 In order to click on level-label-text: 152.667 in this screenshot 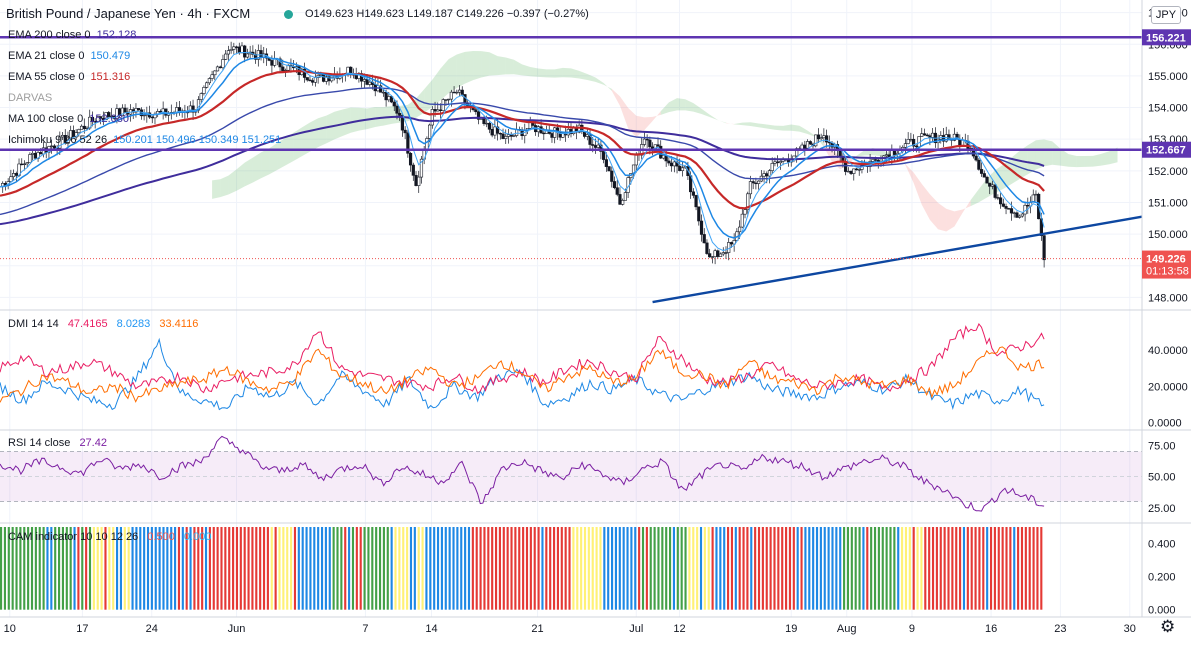, I will do `click(1166, 151)`.